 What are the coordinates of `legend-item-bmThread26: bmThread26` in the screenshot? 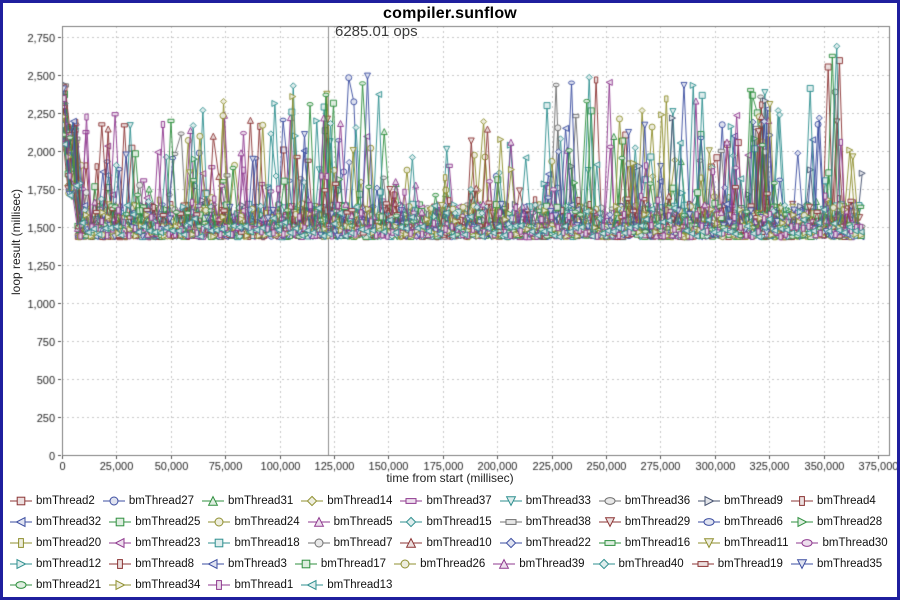 It's located at (439, 563).